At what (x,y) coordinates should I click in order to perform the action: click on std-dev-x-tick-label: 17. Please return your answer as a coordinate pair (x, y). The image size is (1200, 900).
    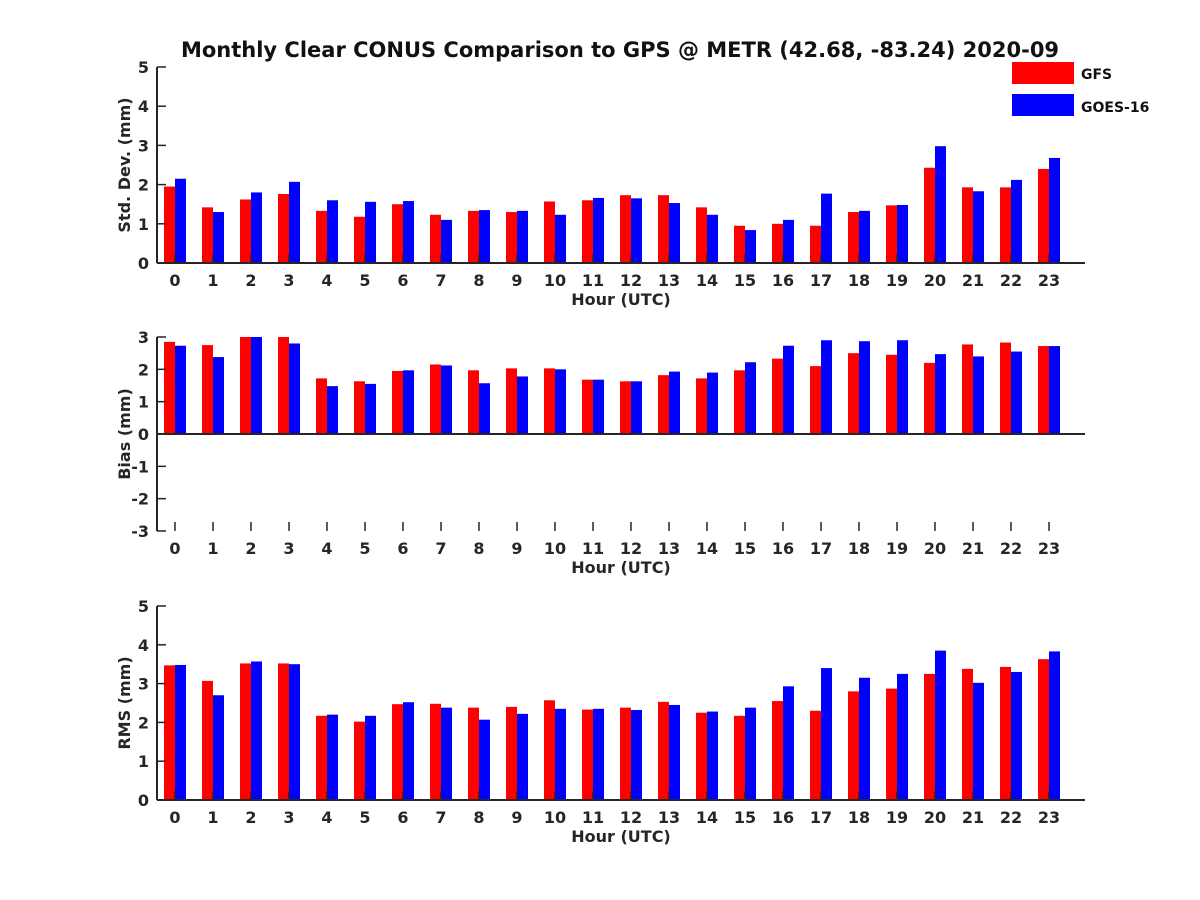
    Looking at the image, I should click on (821, 280).